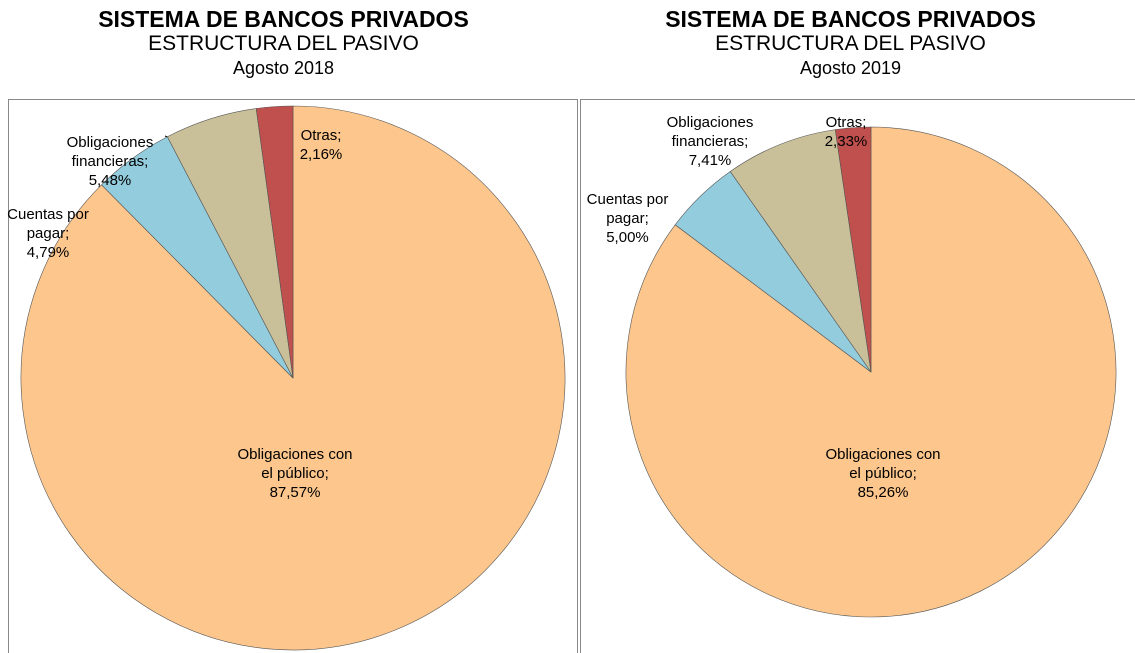 The height and width of the screenshot is (653, 1135). What do you see at coordinates (283, 68) in the screenshot?
I see `chart-period: Agosto 2018` at bounding box center [283, 68].